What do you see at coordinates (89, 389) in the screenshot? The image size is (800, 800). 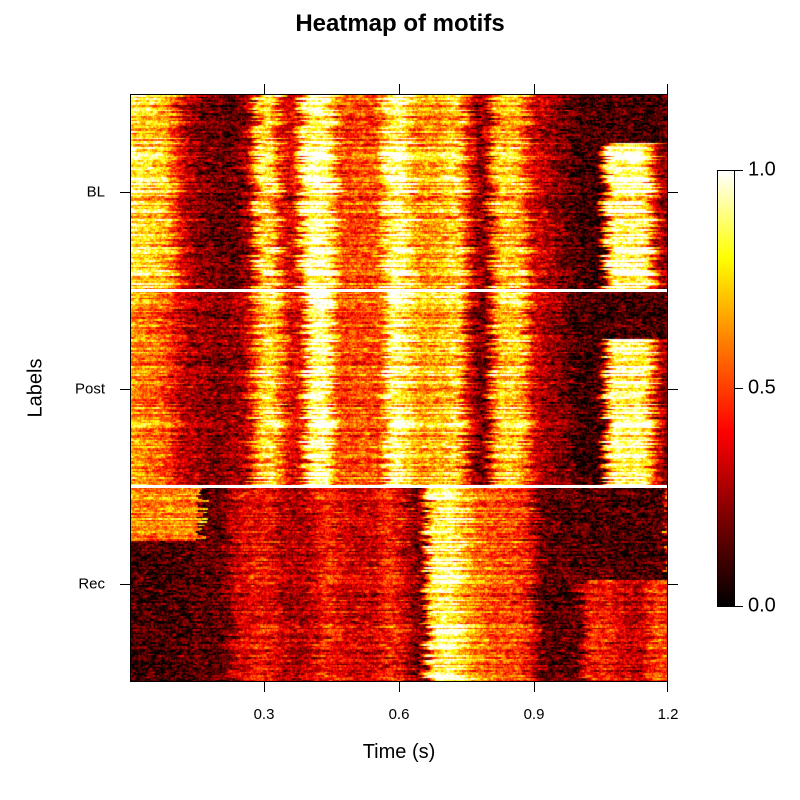 I see `y-tick-label-post: Post` at bounding box center [89, 389].